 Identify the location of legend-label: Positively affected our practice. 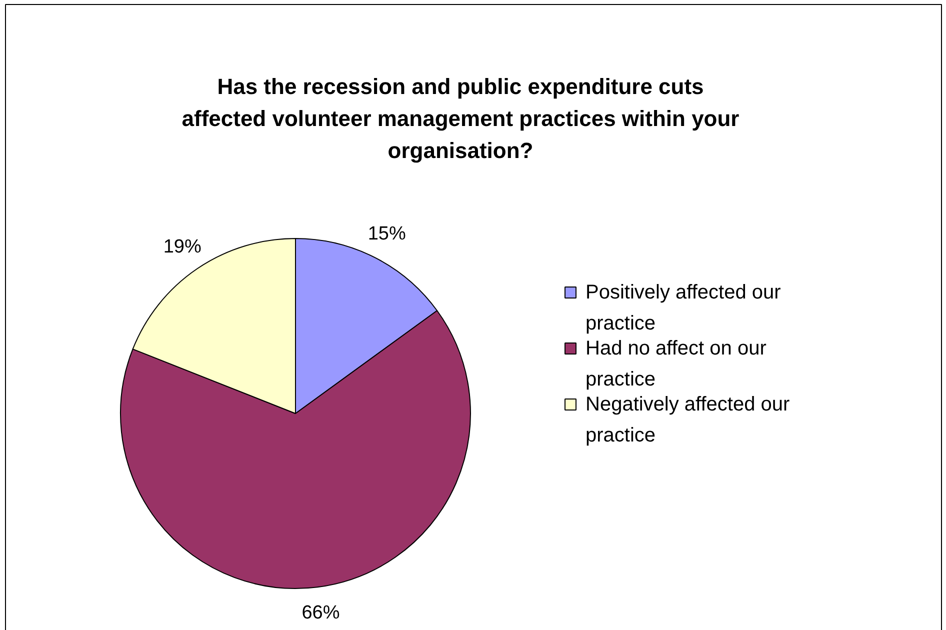
(684, 308).